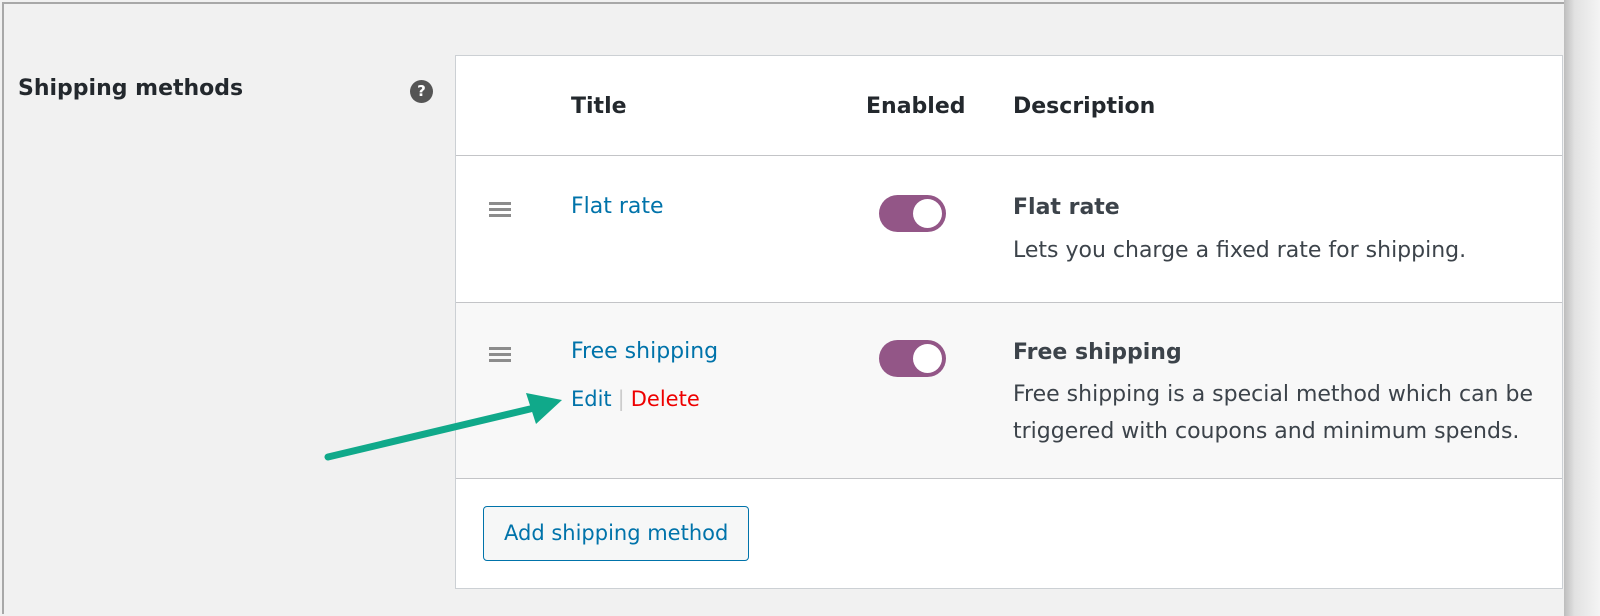 The width and height of the screenshot is (1600, 616). Describe the element at coordinates (616, 533) in the screenshot. I see `add-shipping-method-button: Add shipping method` at that location.